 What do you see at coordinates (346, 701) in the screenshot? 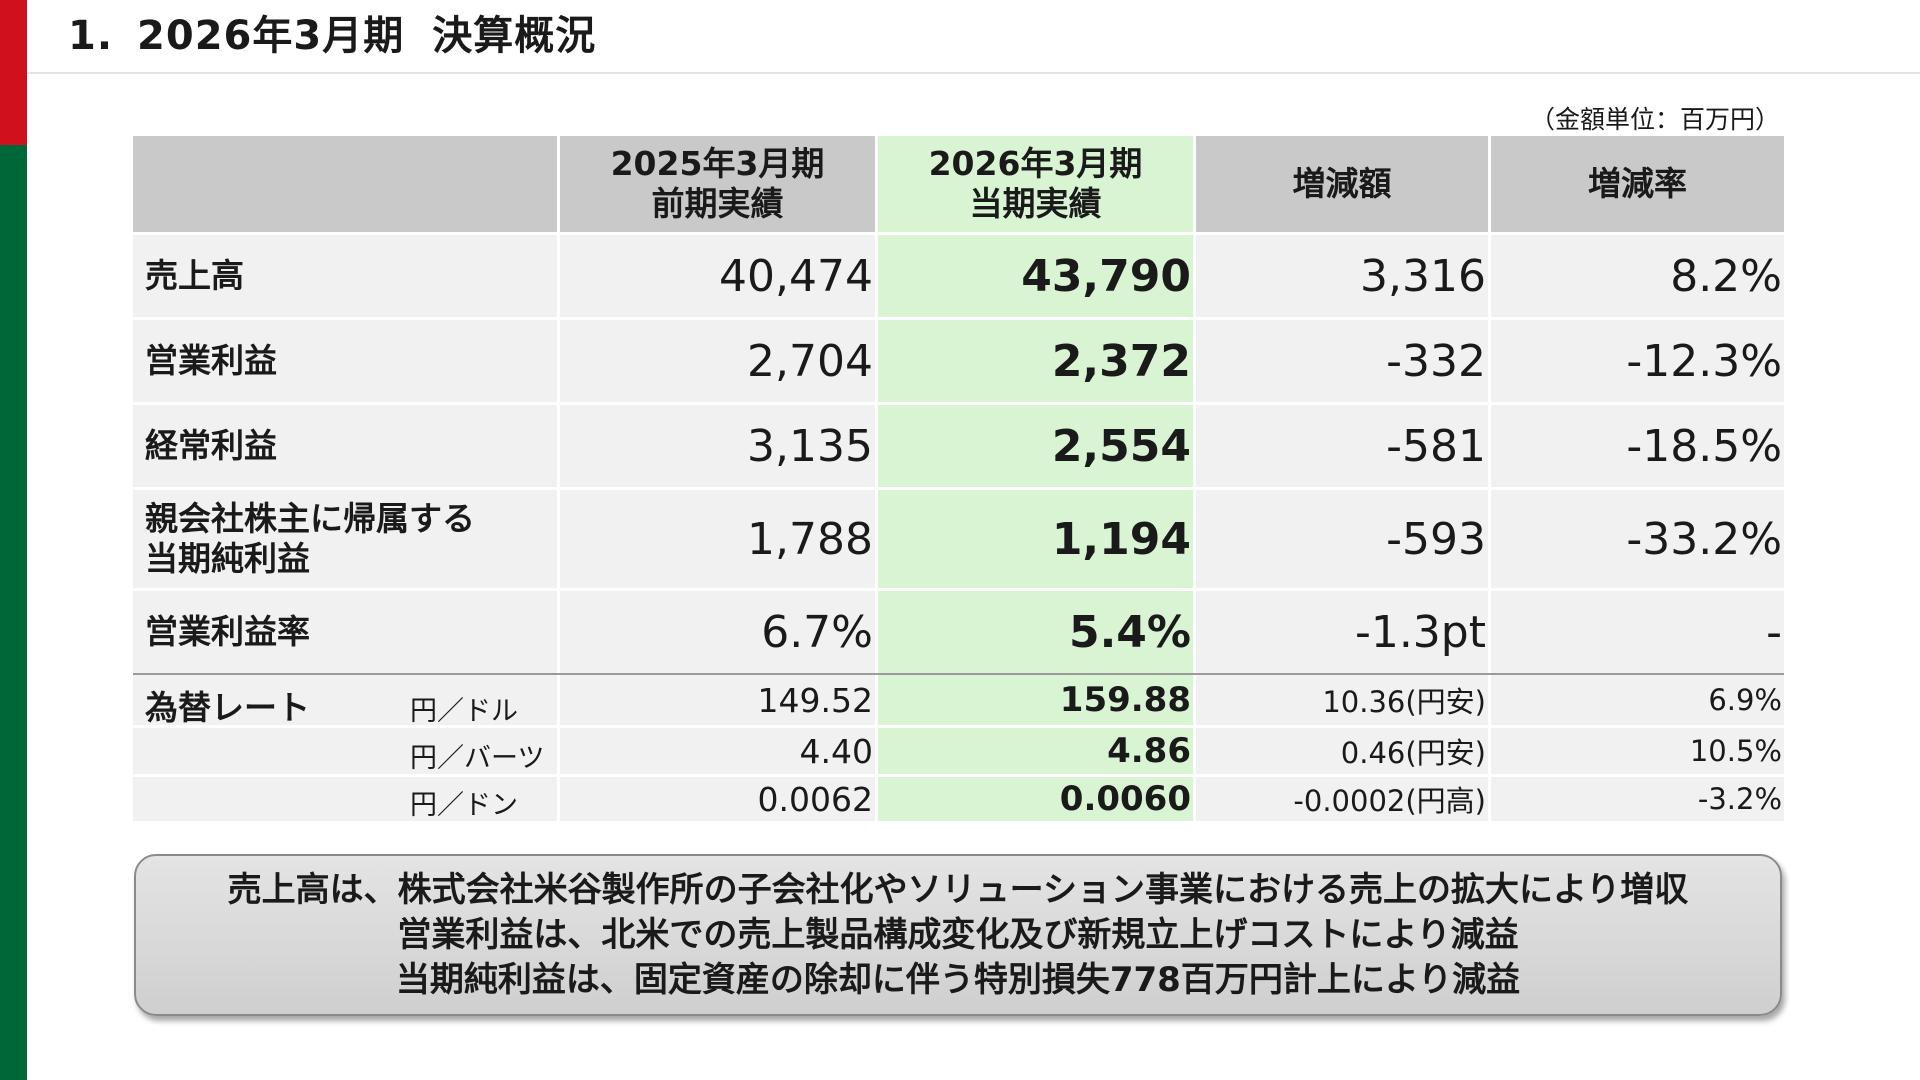
I see `fx-label-cell: 為替レート 円／ドル` at bounding box center [346, 701].